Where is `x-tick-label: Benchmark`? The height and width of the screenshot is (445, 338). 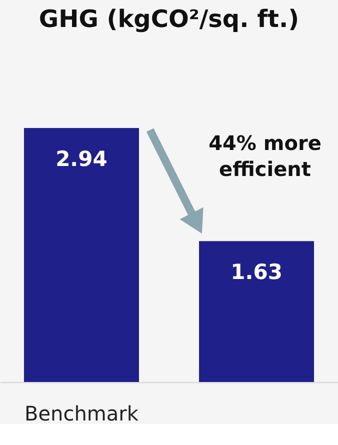
x-tick-label: Benchmark is located at coordinates (81, 414).